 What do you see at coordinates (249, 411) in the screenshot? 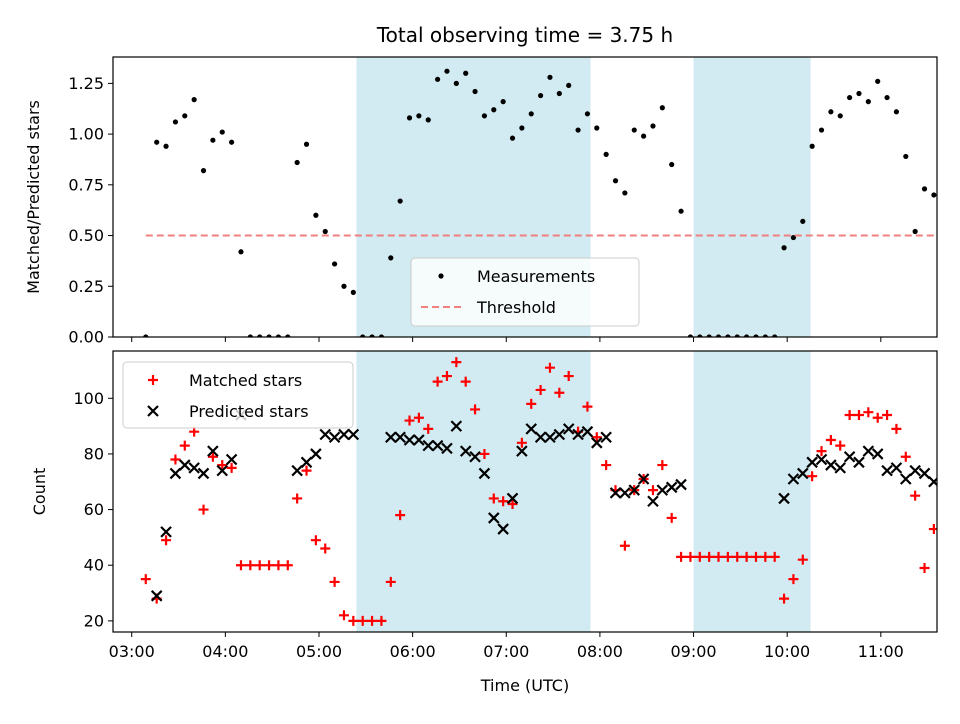
I see `bottom-legend-predicted-stars-label: Predicted stars` at bounding box center [249, 411].